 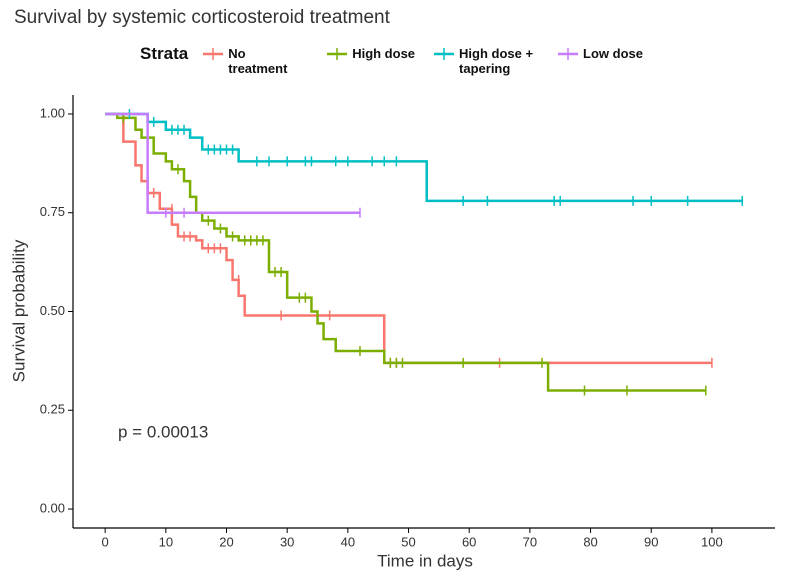 What do you see at coordinates (52, 507) in the screenshot?
I see `y-tick-label: 0.00` at bounding box center [52, 507].